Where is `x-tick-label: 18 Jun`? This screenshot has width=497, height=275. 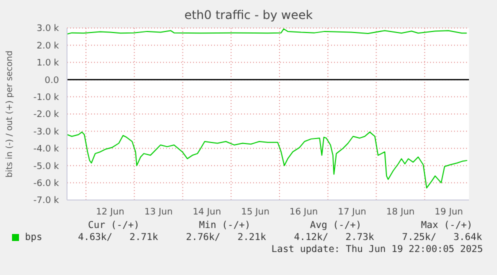
x-tick-label: 18 Jun is located at coordinates (400, 212).